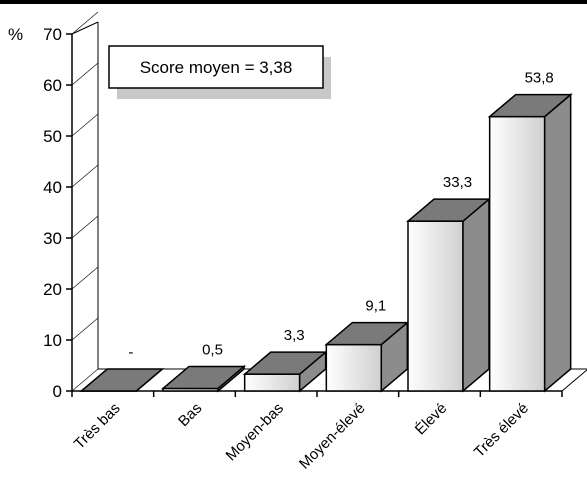 The width and height of the screenshot is (587, 489). Describe the element at coordinates (52, 187) in the screenshot. I see `y-tick-label: 40` at that location.